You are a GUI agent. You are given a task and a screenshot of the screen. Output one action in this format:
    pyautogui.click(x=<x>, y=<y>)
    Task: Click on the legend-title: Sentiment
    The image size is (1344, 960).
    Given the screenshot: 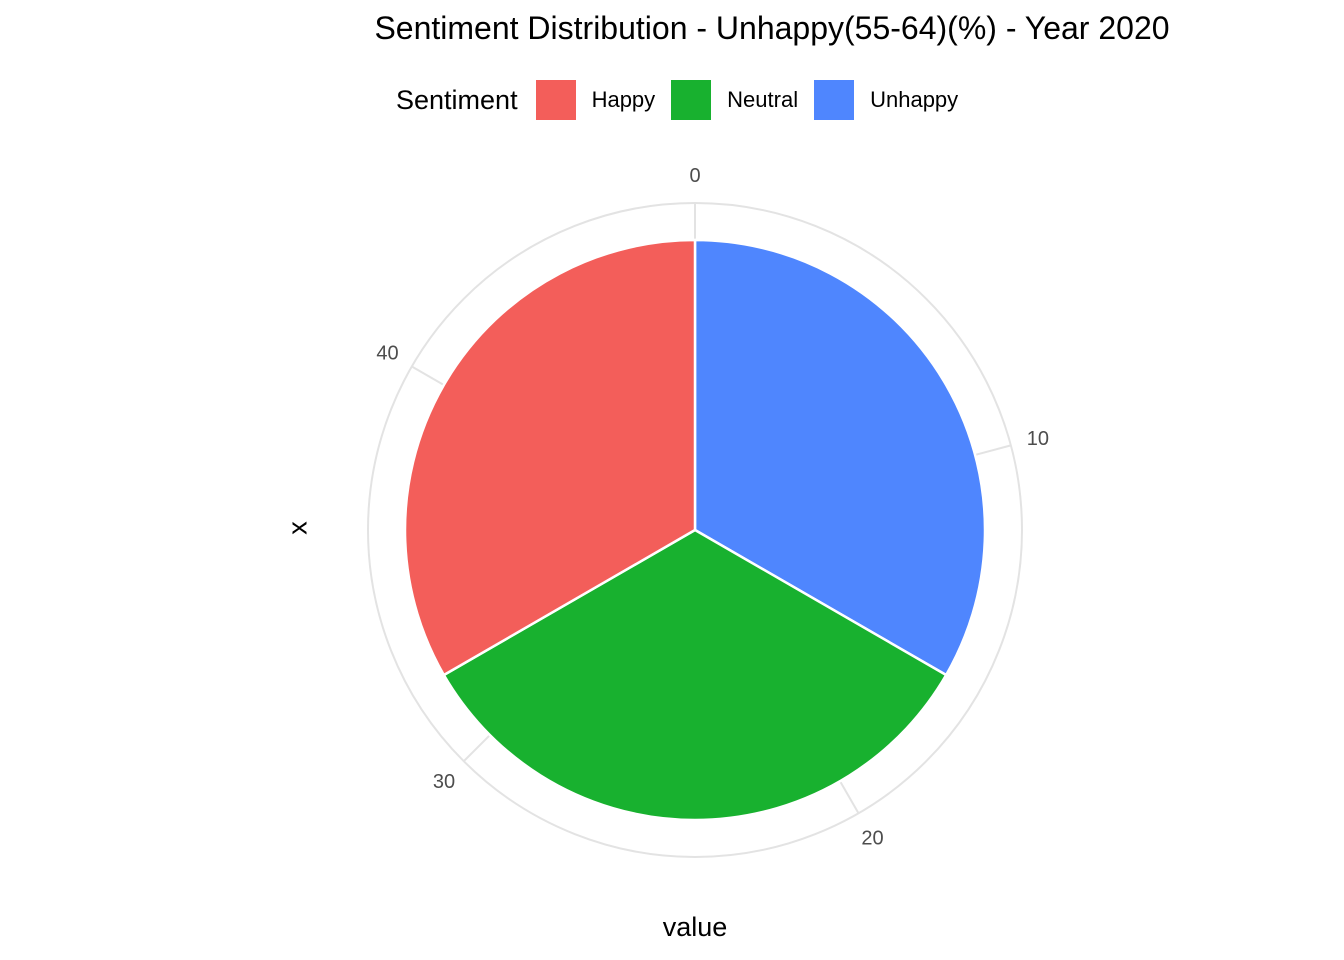 What is the action you would take?
    pyautogui.click(x=457, y=99)
    